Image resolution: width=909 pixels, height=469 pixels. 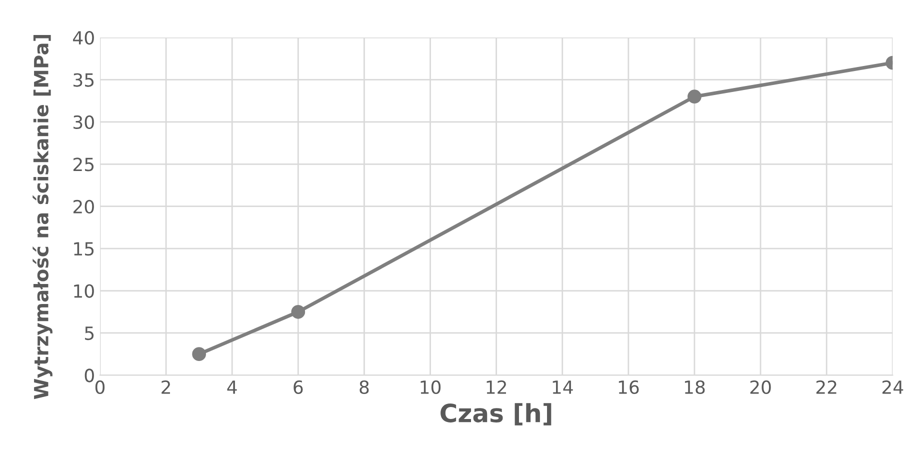 I want to click on y-tick-label: 5, so click(x=89, y=333).